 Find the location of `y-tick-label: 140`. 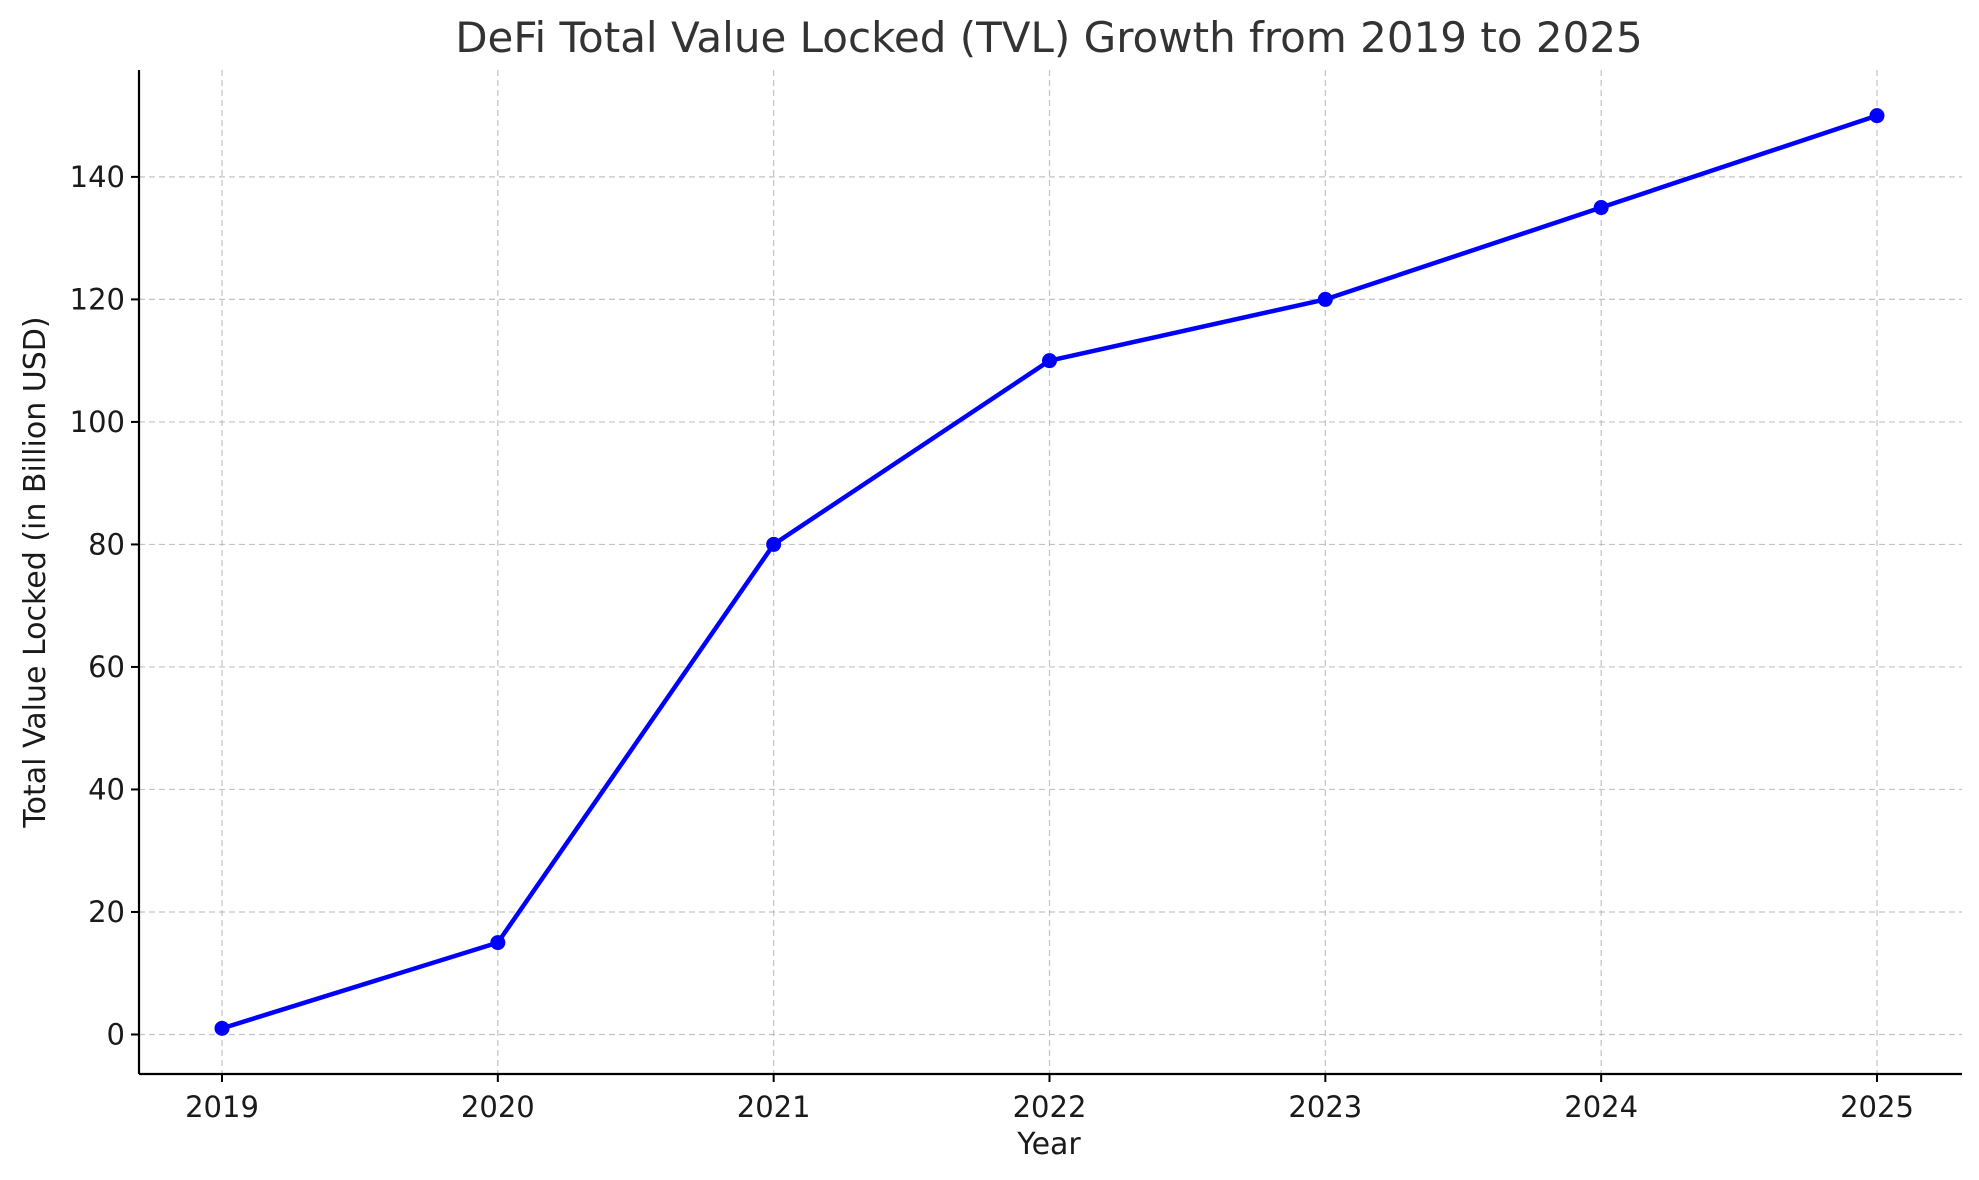

y-tick-label: 140 is located at coordinates (97, 177).